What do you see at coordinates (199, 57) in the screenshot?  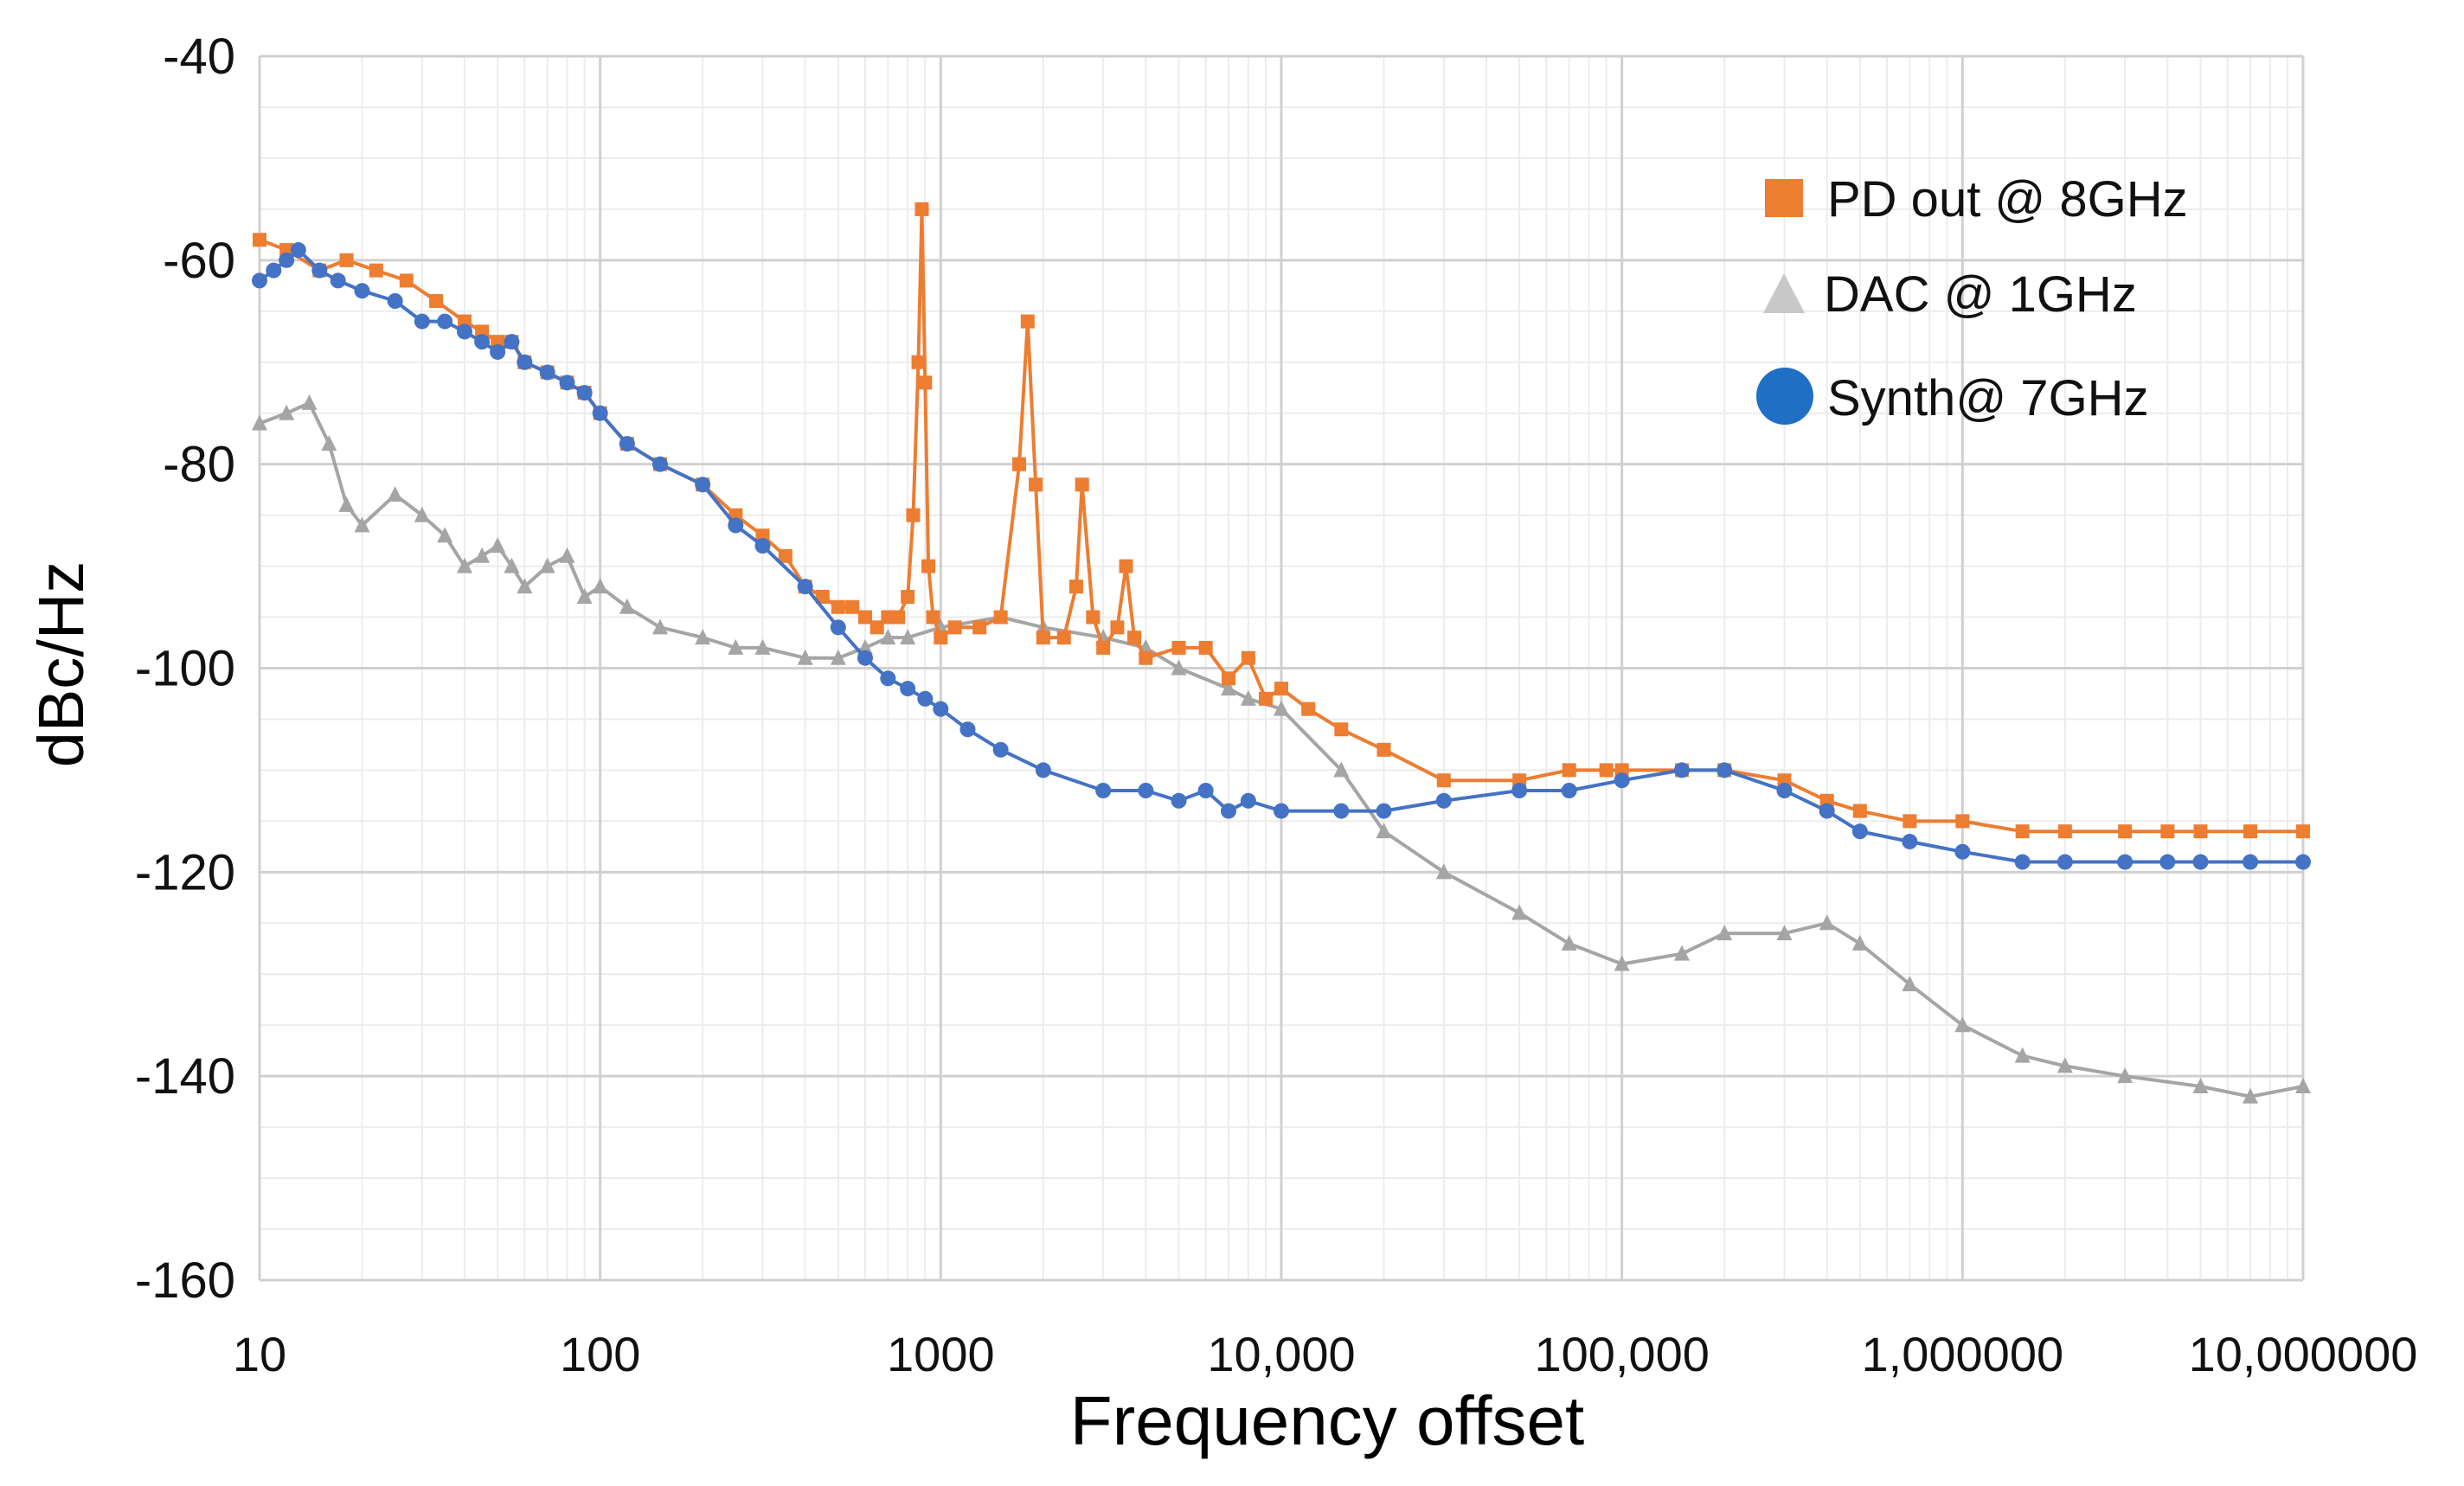 I see `y-tick-label: -40` at bounding box center [199, 57].